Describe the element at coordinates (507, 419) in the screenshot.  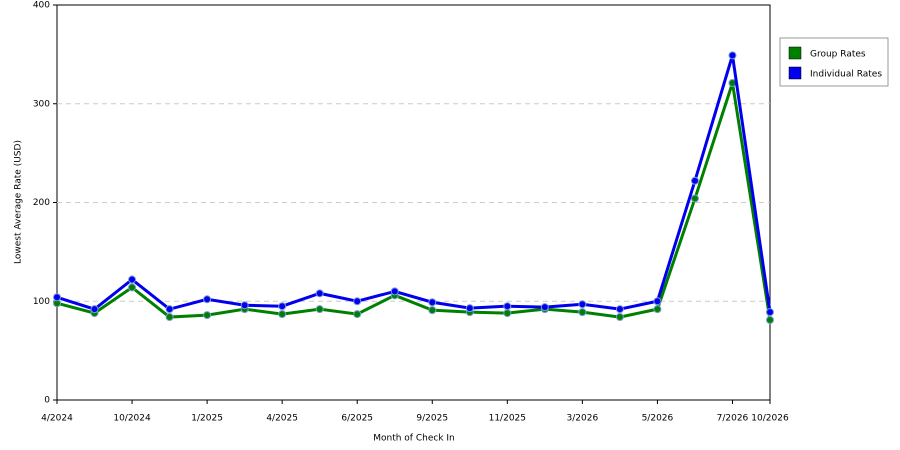
I see `x-tick-label: 11/2025` at that location.